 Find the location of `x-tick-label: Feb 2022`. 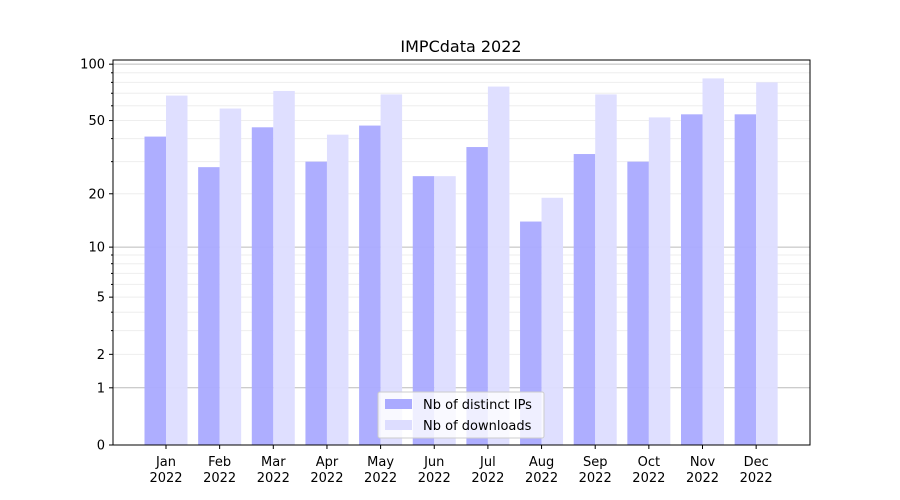

x-tick-label: Feb 2022 is located at coordinates (219, 470).